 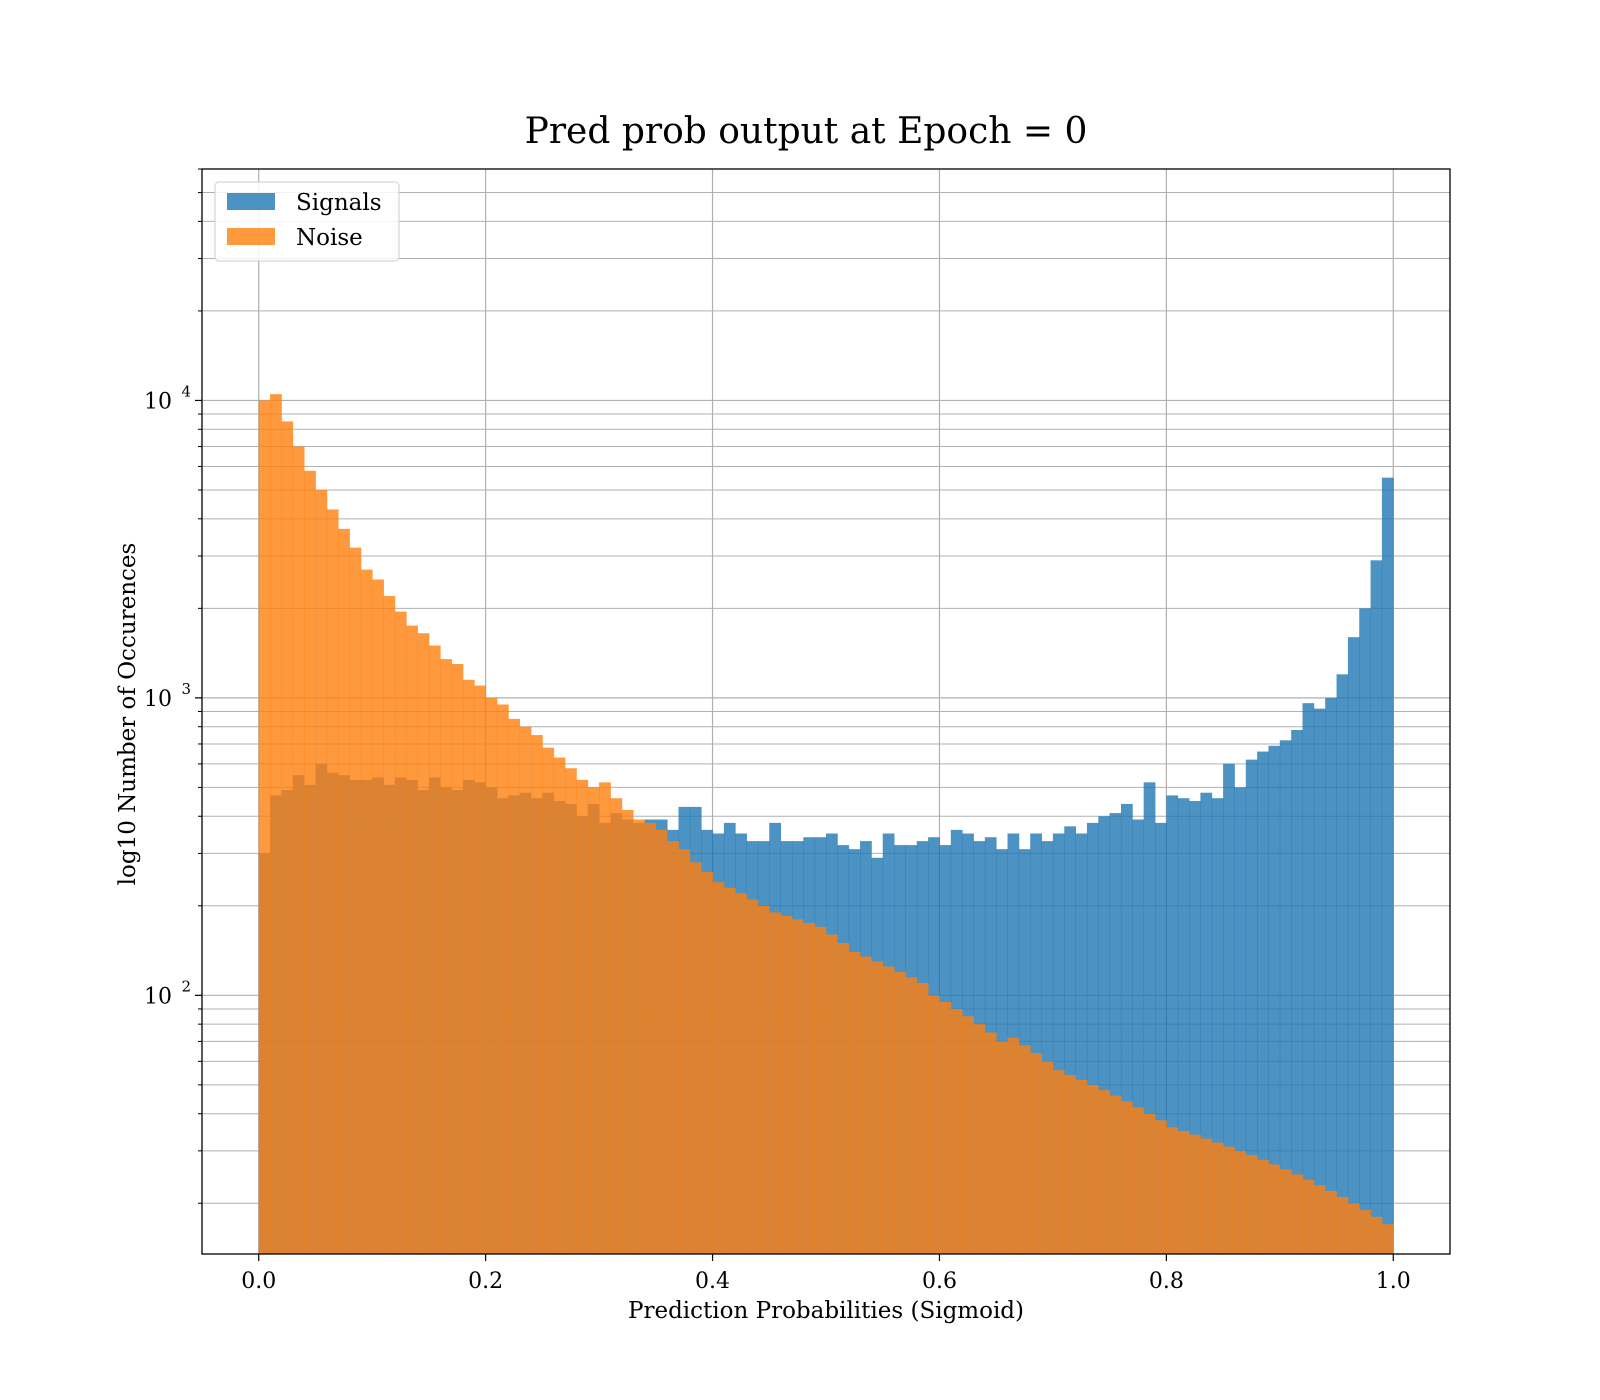 What do you see at coordinates (826, 1311) in the screenshot?
I see `x-axis-label: Prediction Probabilities (Sigmoid)` at bounding box center [826, 1311].